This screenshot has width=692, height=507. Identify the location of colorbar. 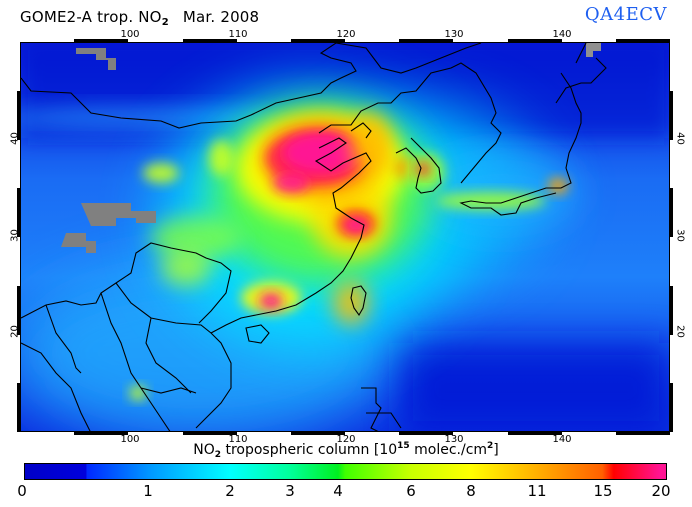
(345, 471).